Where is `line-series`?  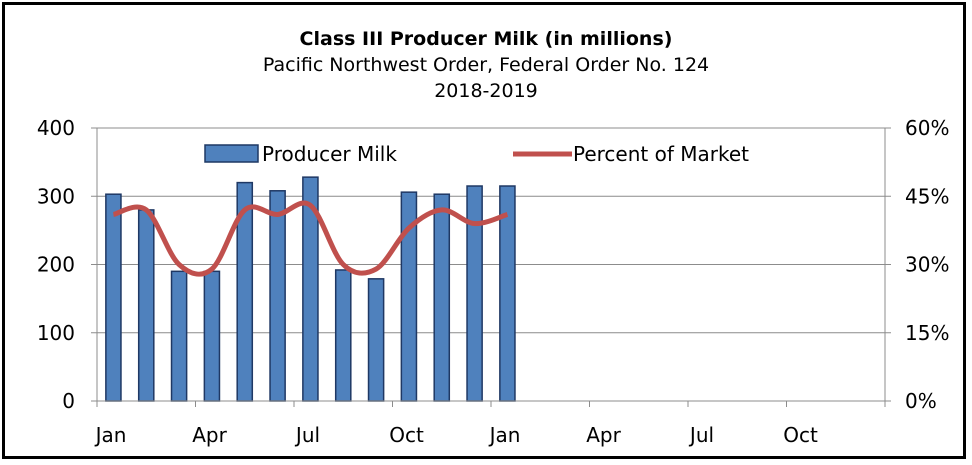 line-series is located at coordinates (310, 238).